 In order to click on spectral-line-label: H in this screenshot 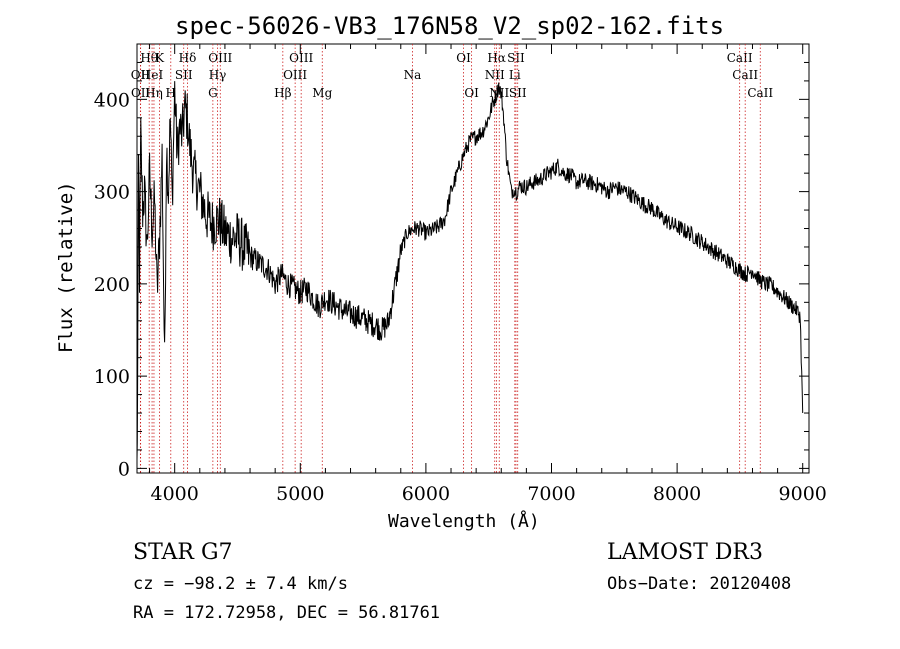, I will do `click(171, 93)`.